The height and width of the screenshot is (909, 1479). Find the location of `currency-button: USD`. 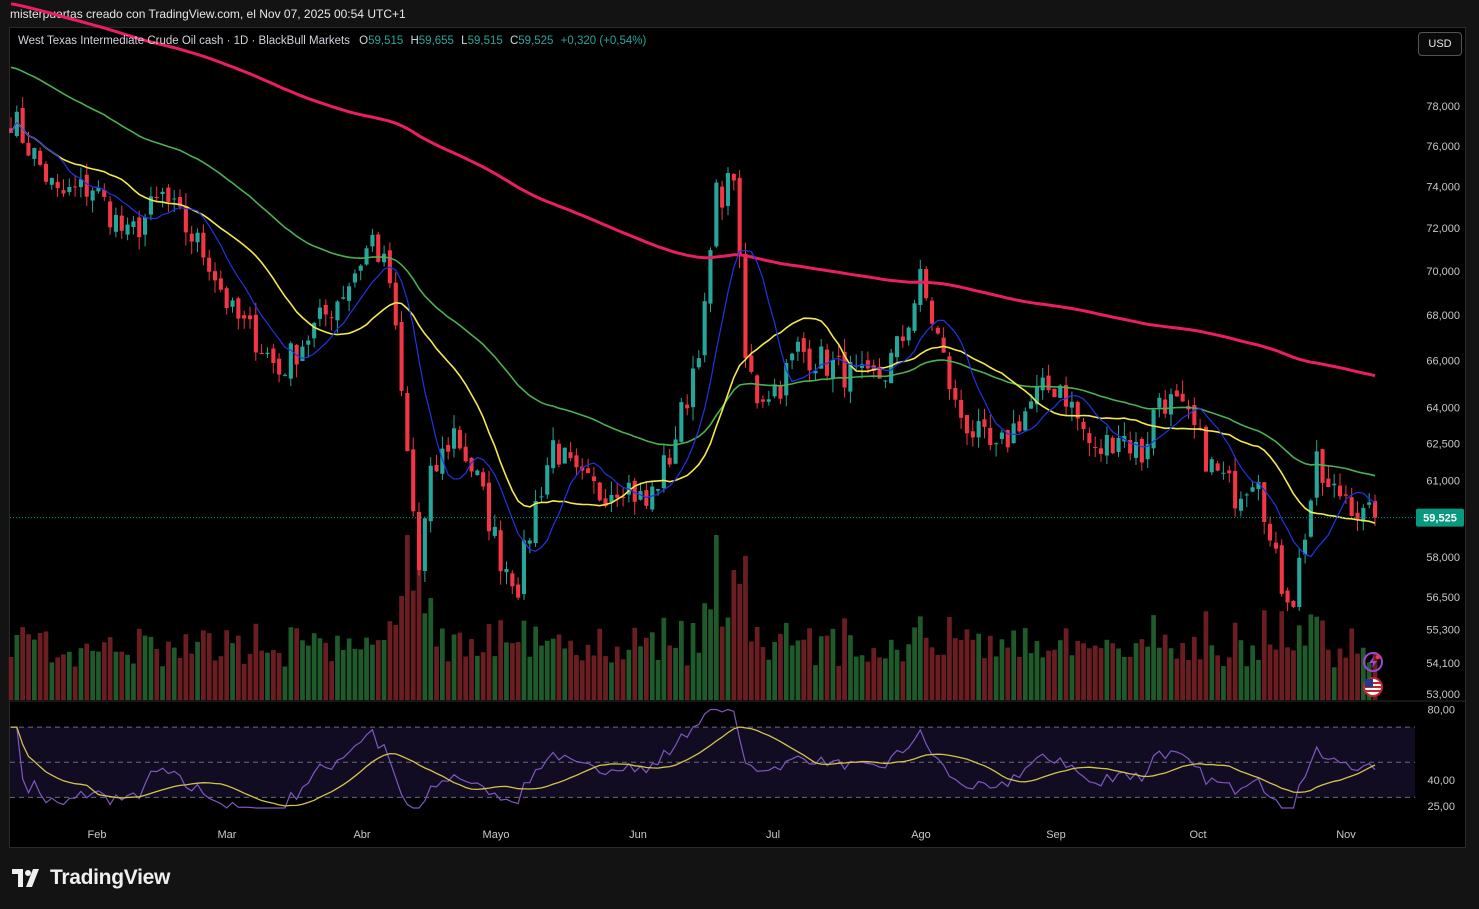

currency-button: USD is located at coordinates (1440, 44).